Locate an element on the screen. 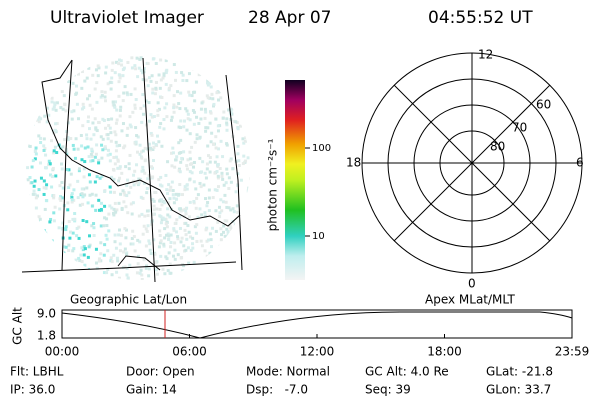 The width and height of the screenshot is (600, 400). meridian is located at coordinates (149, 170).